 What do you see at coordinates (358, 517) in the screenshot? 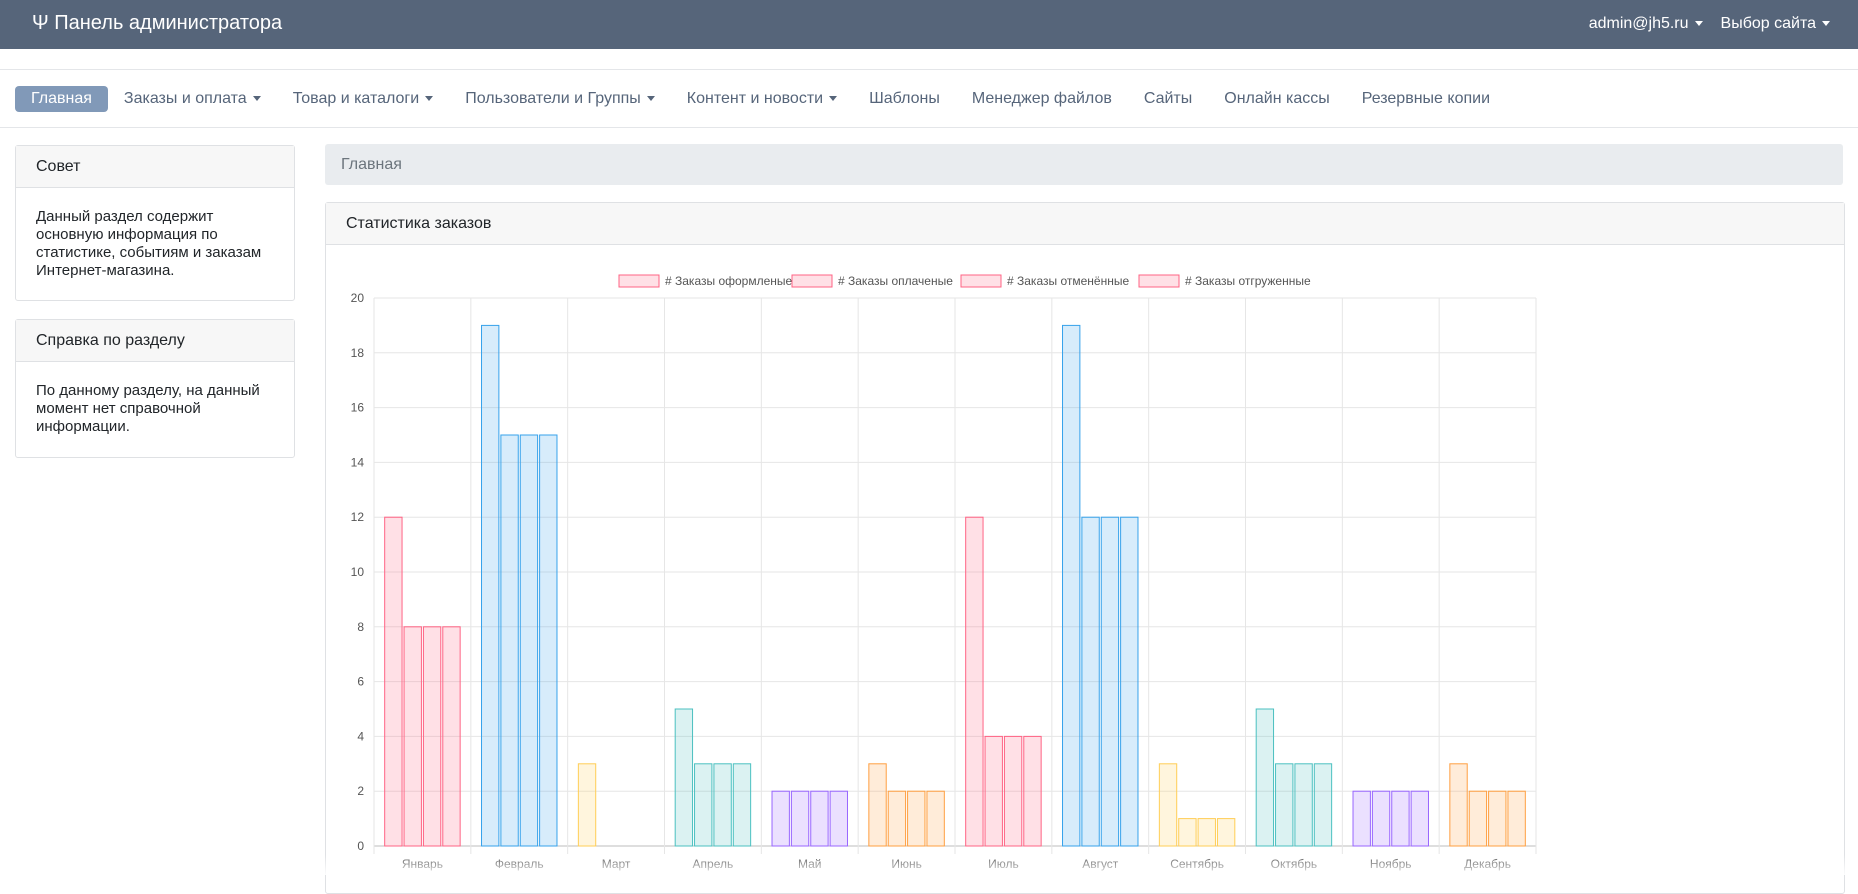
I see `y-tick-label: 12` at bounding box center [358, 517].